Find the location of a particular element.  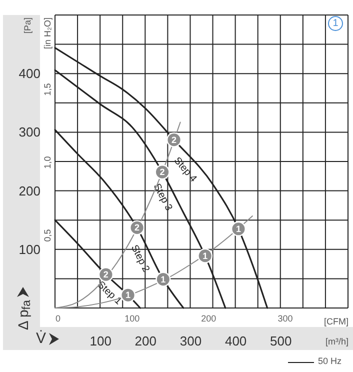

text: Step 2 is located at coordinates (140, 258).